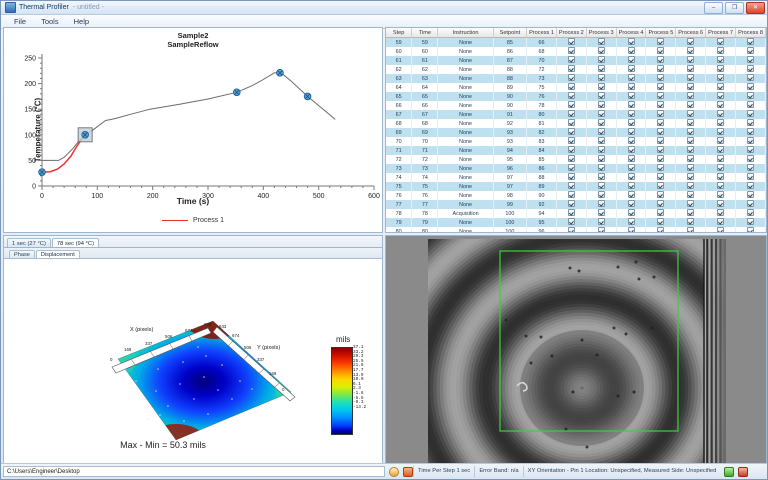  I want to click on table-row: 73 73 None 96 86, so click(576, 168).